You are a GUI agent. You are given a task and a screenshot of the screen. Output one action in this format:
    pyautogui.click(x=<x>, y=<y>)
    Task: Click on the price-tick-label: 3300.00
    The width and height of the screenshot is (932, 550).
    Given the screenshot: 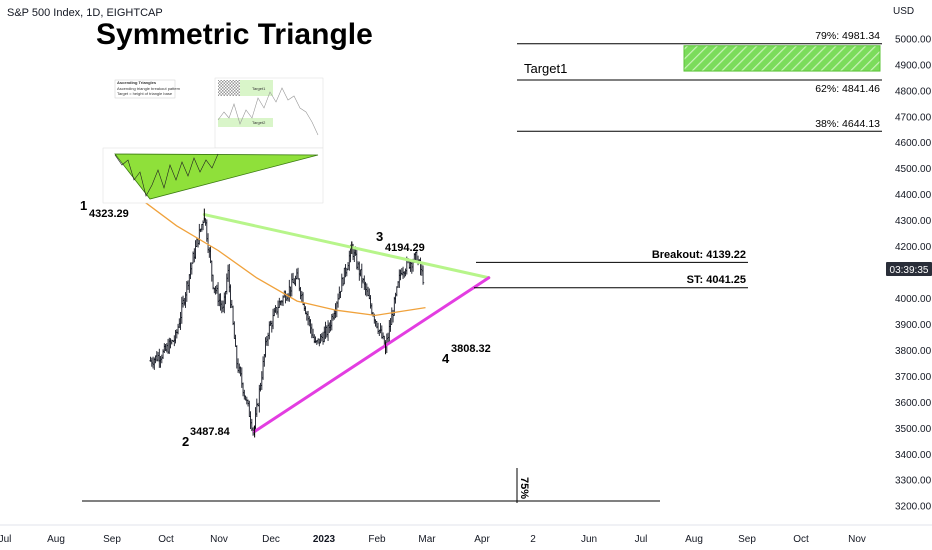 What is the action you would take?
    pyautogui.click(x=913, y=481)
    